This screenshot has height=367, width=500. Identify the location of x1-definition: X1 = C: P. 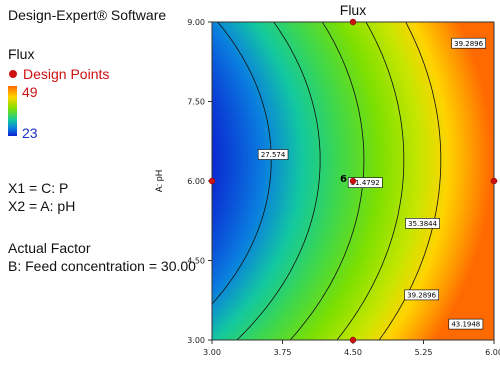
(38, 188).